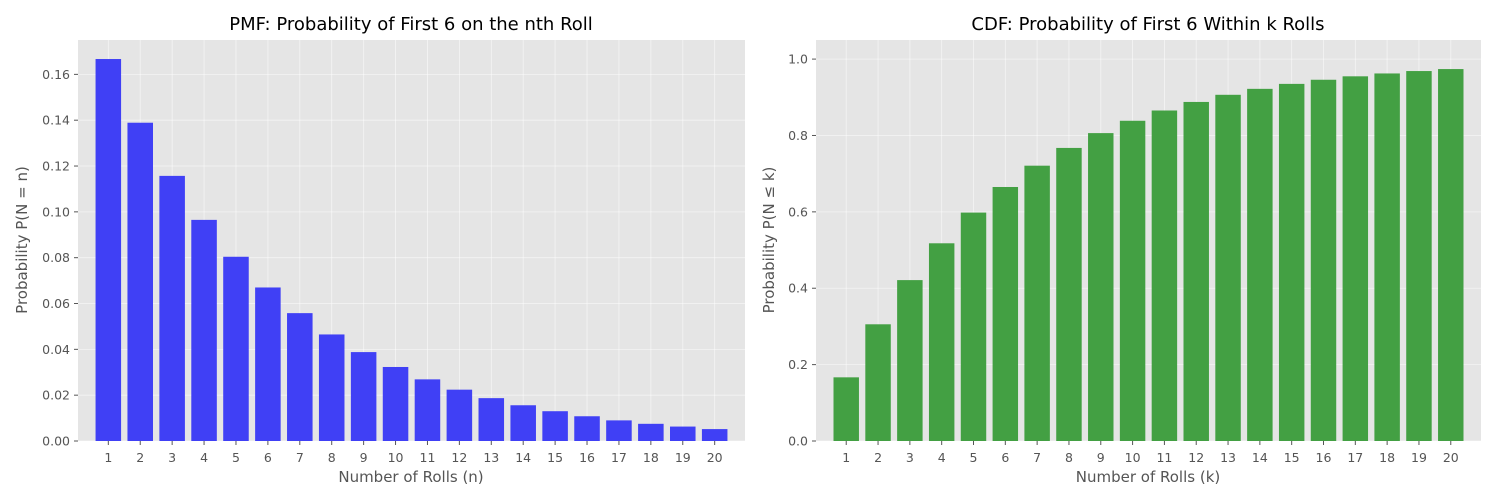 The width and height of the screenshot is (1500, 500). What do you see at coordinates (428, 457) in the screenshot?
I see `pmf-x-tick-label: 11` at bounding box center [428, 457].